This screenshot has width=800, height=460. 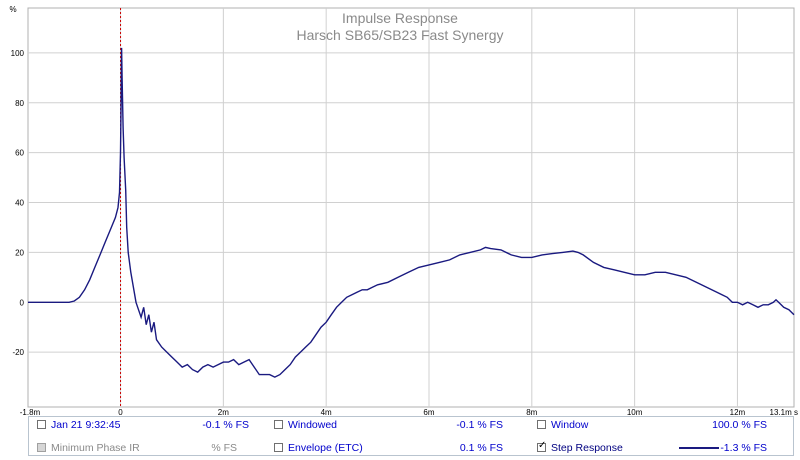 I want to click on y-axis-unit-label: %, so click(x=12, y=9).